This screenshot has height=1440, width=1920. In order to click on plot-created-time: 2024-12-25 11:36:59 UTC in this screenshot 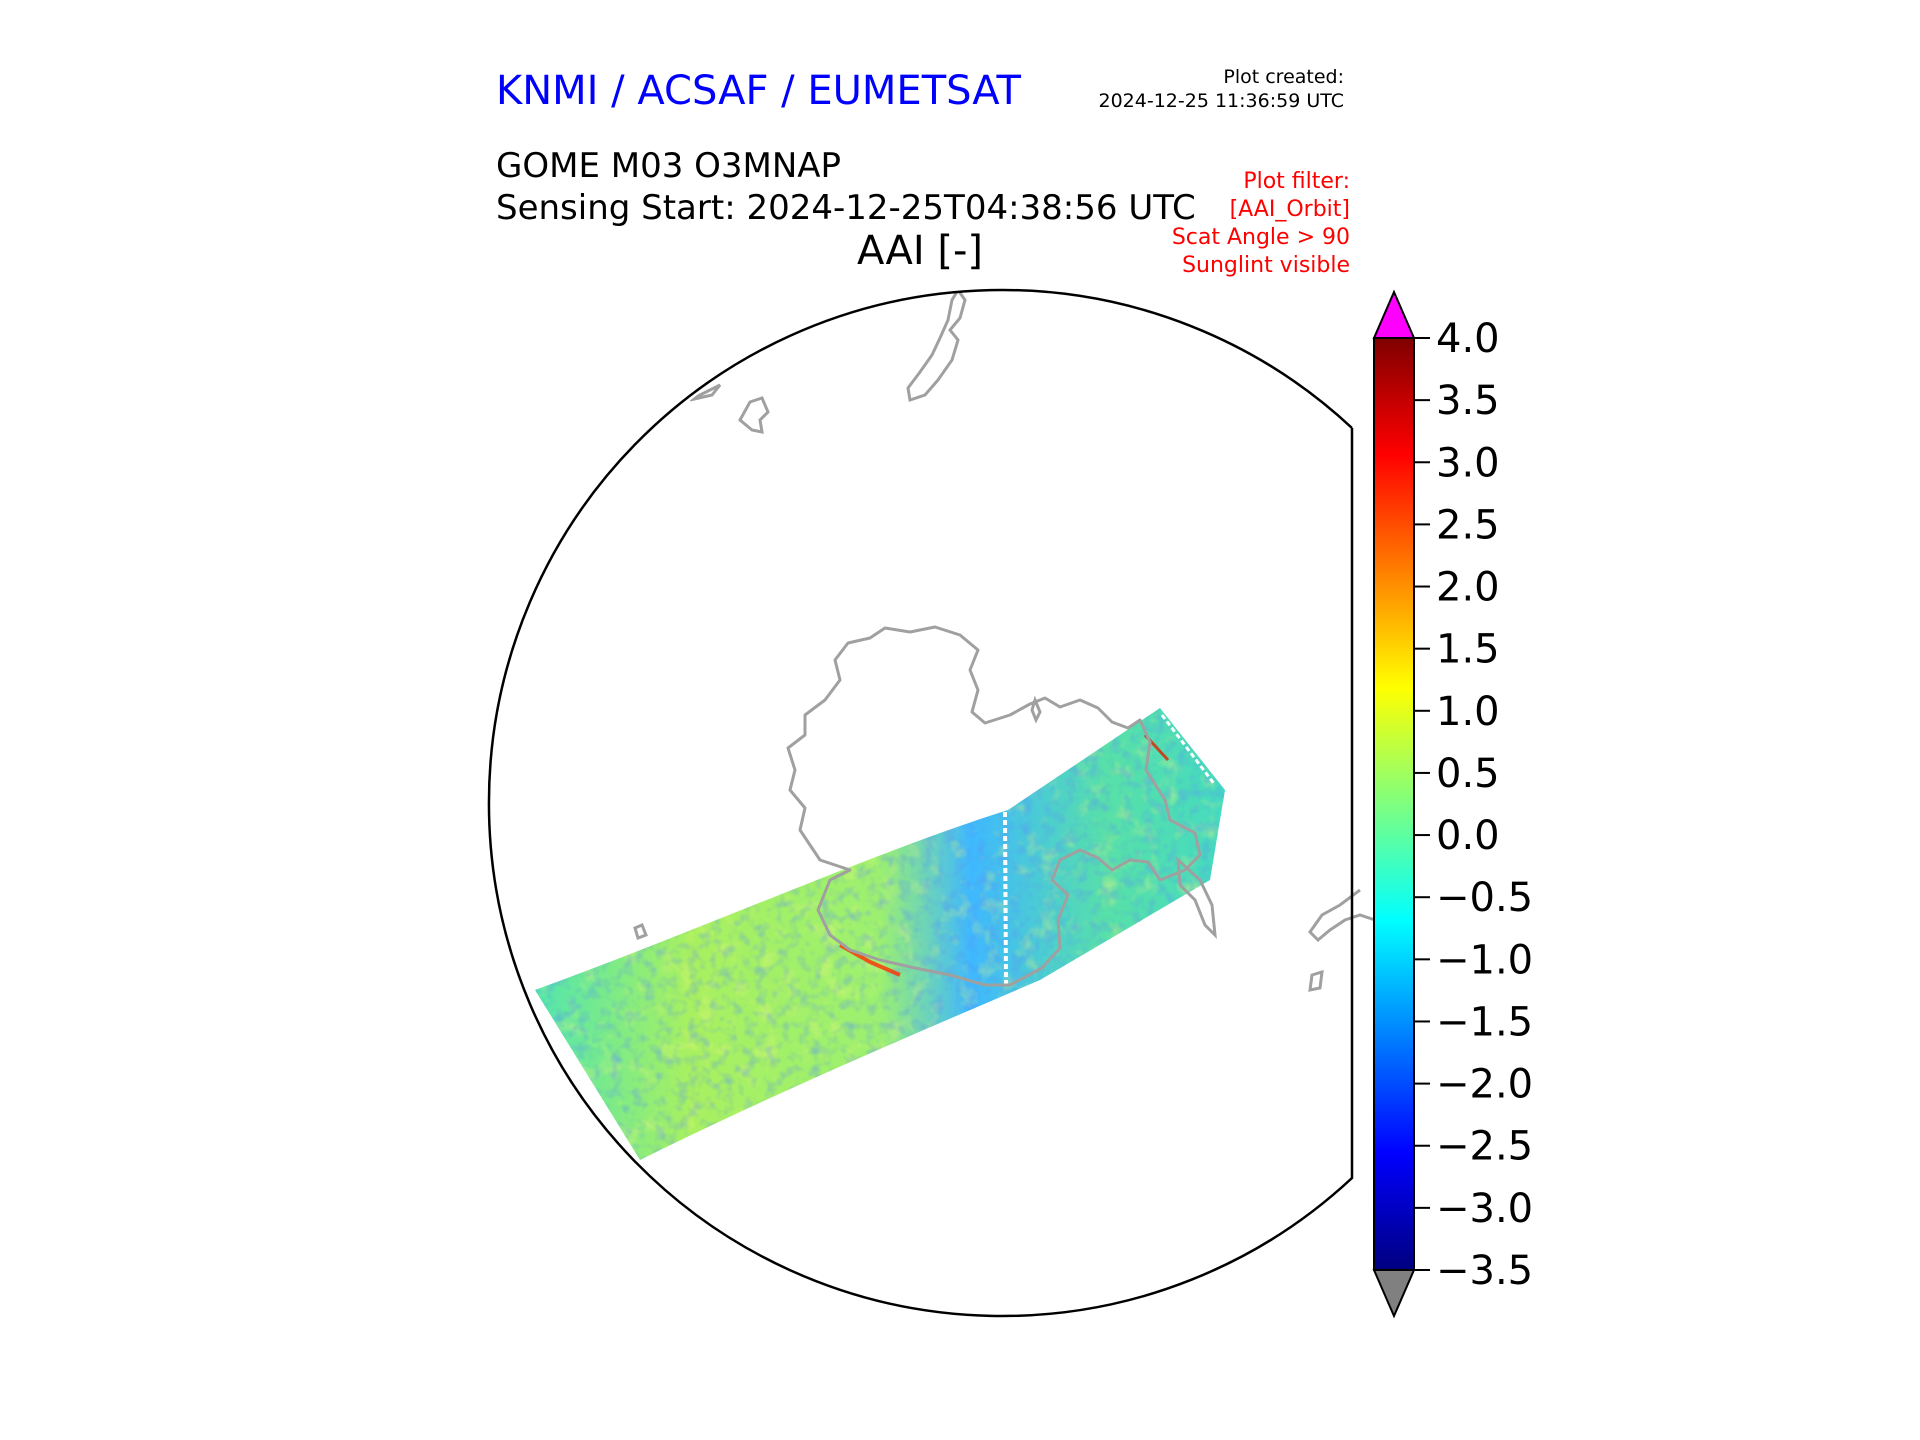, I will do `click(1221, 101)`.